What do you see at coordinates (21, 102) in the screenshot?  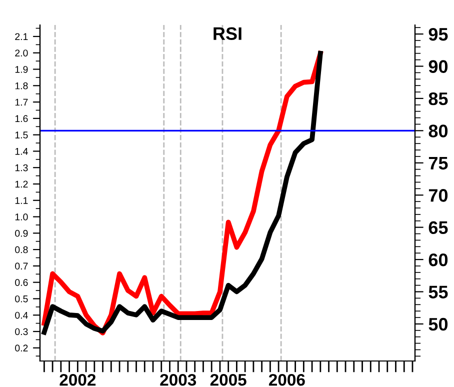 I see `y-tick-label: 1.7` at bounding box center [21, 102].